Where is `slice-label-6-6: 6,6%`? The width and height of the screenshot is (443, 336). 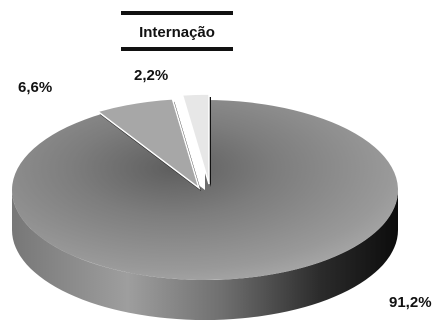
slice-label-6-6: 6,6% is located at coordinates (35, 87).